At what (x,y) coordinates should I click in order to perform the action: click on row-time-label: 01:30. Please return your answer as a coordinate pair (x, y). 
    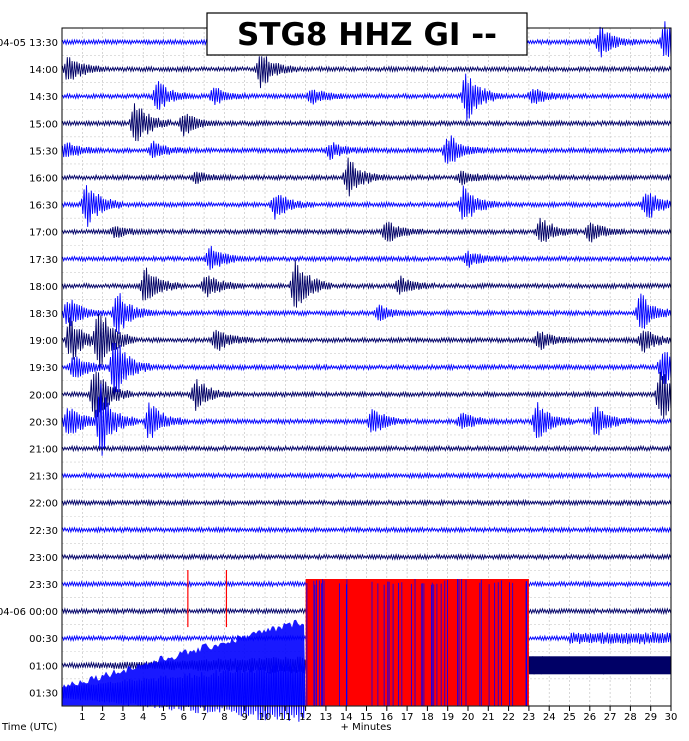
    Looking at the image, I should click on (43, 693).